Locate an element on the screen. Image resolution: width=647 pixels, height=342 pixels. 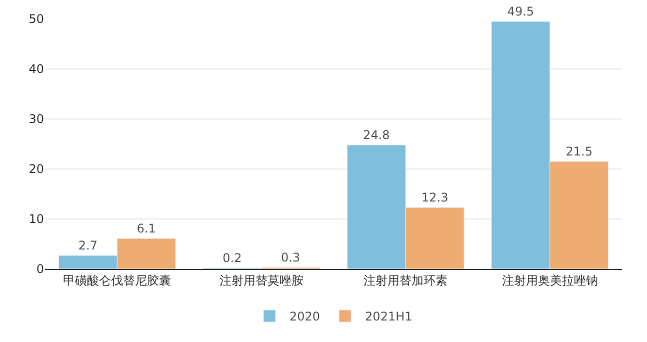
y-tick-label: 0 is located at coordinates (40, 269).